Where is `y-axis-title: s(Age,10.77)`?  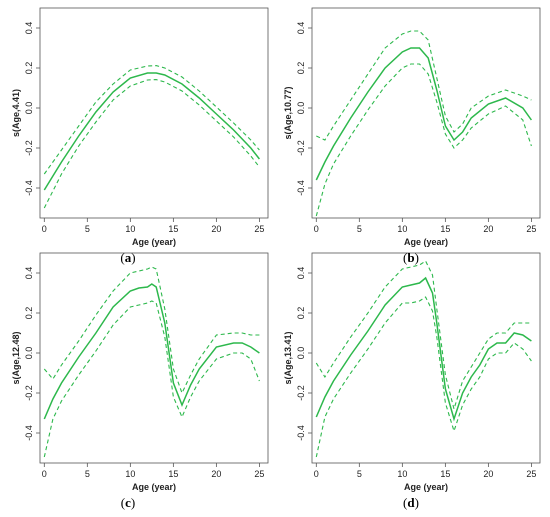 y-axis-title: s(Age,10.77) is located at coordinates (288, 112).